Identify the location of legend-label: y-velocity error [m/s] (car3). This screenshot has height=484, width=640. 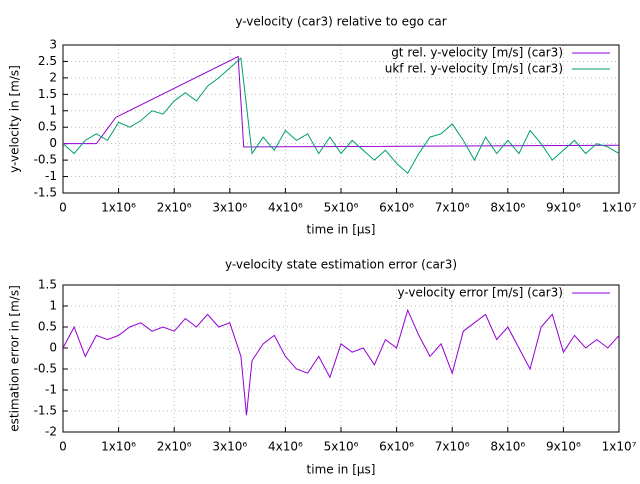
(480, 293).